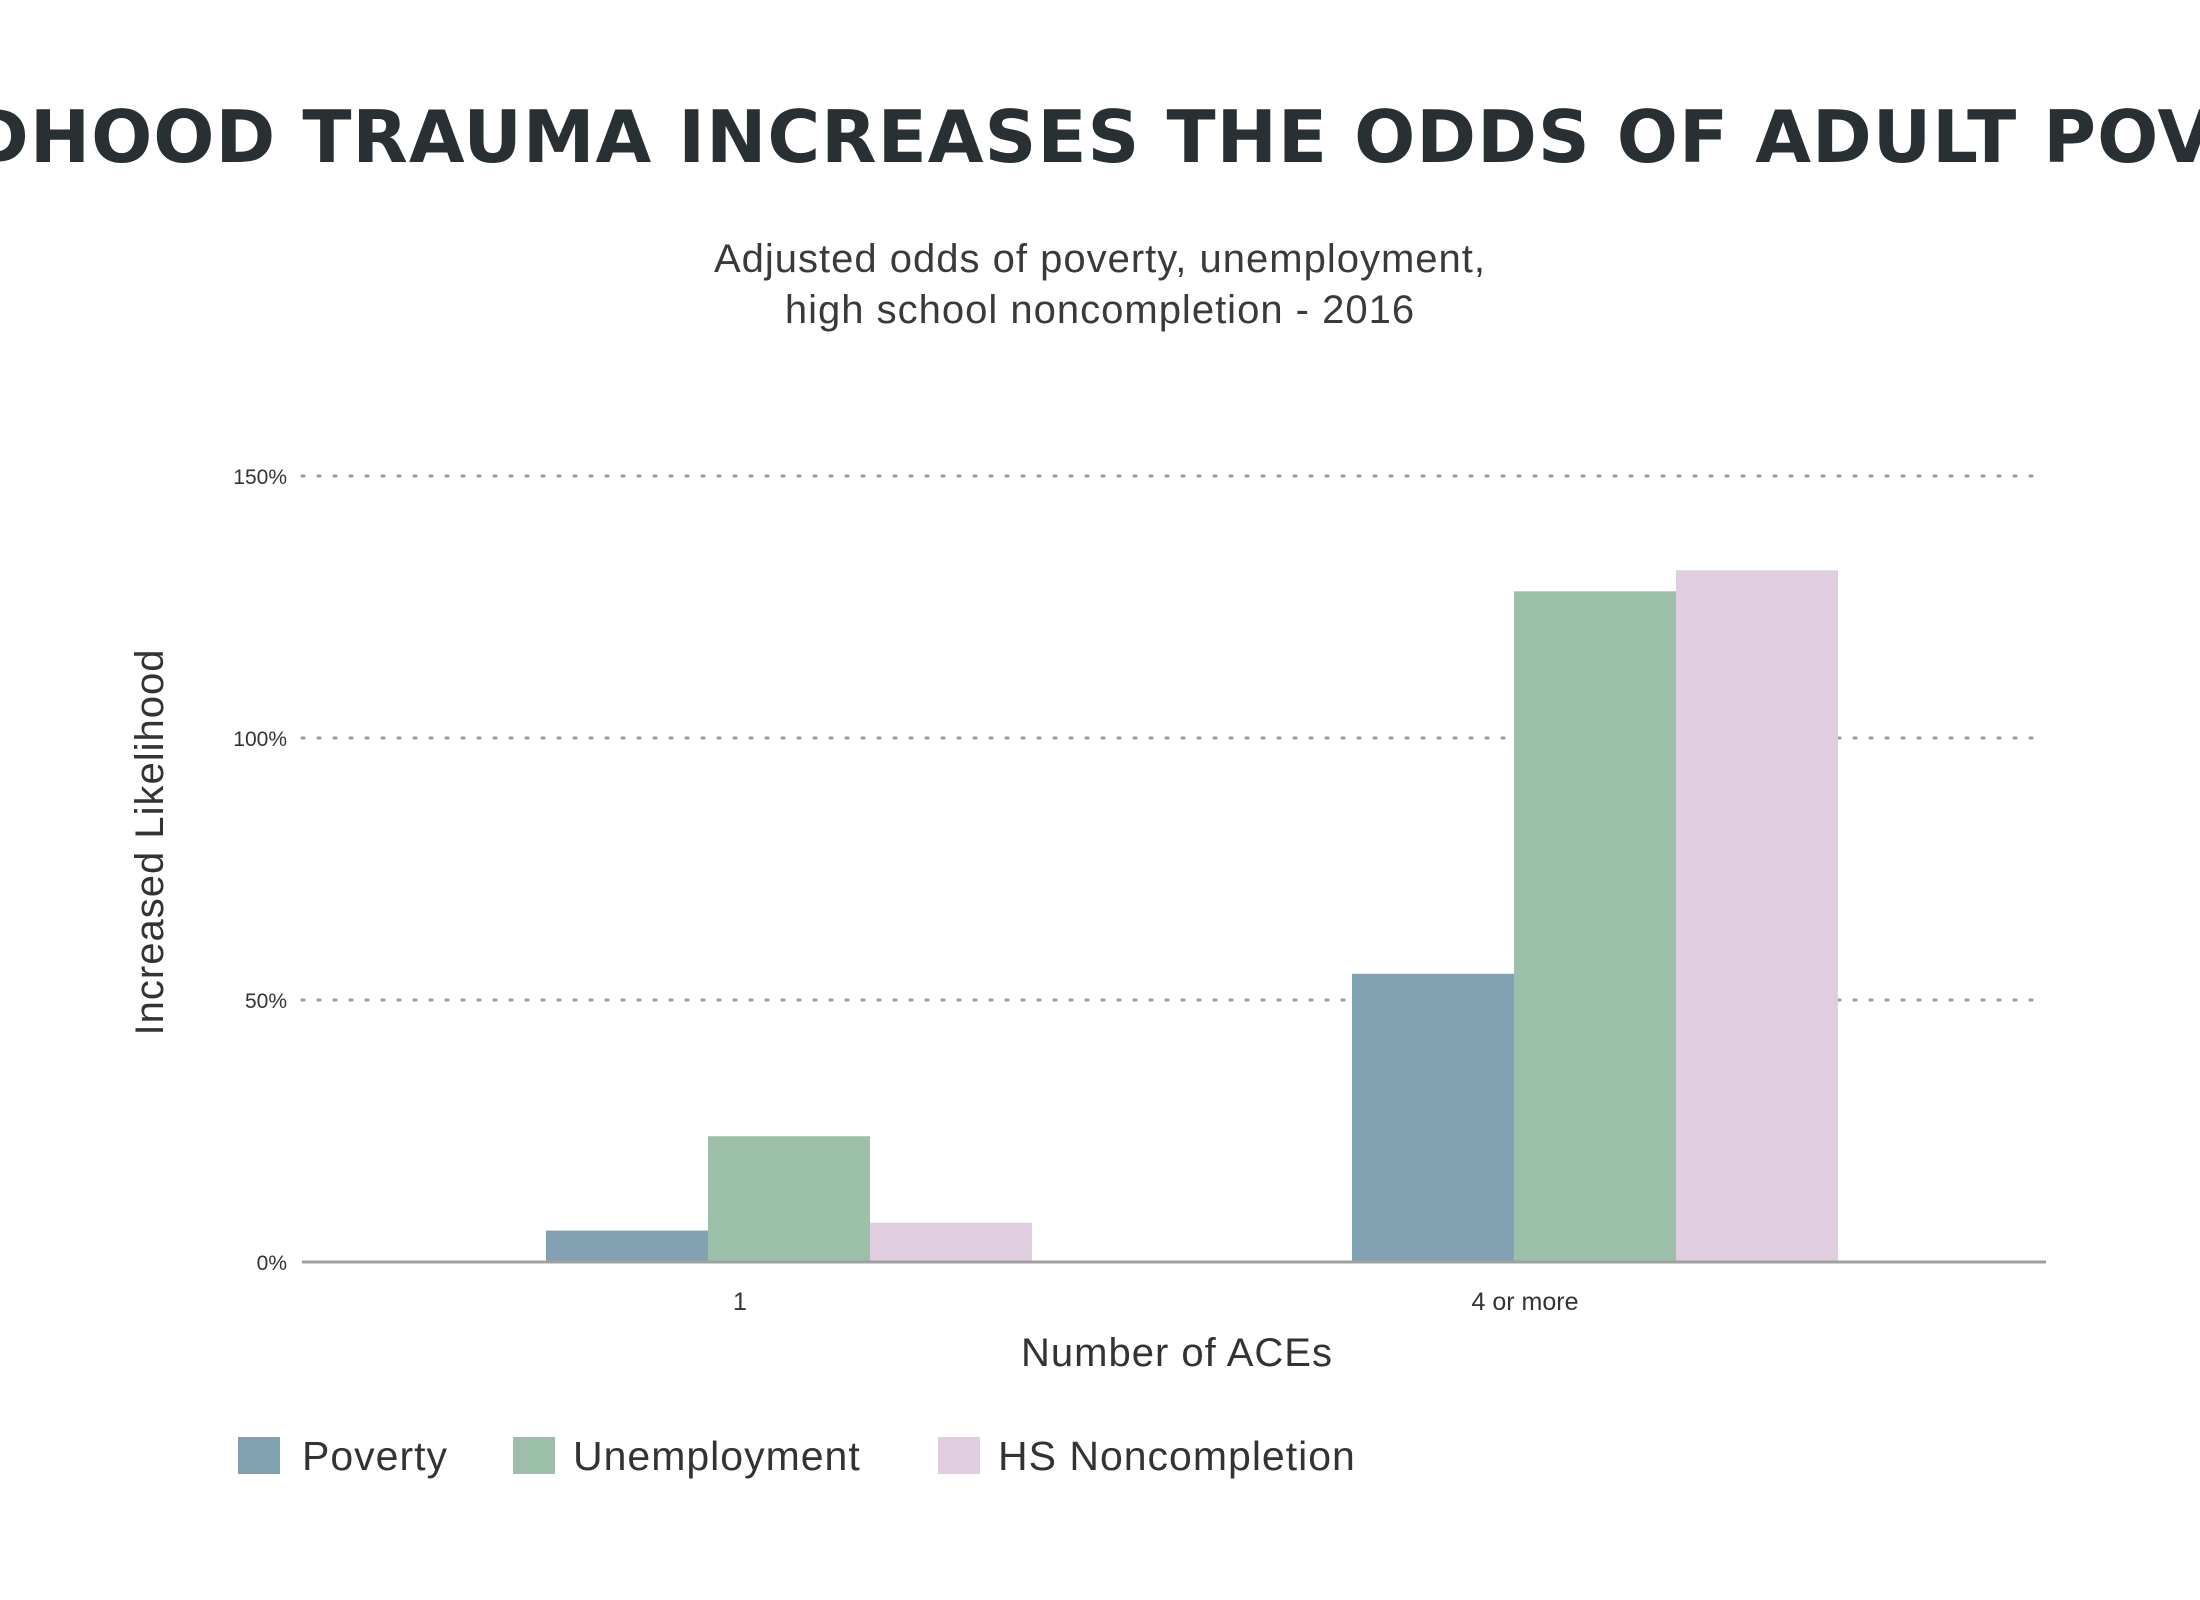 This screenshot has height=1600, width=2200. Describe the element at coordinates (272, 1263) in the screenshot. I see `y-tick-label: 0%` at that location.